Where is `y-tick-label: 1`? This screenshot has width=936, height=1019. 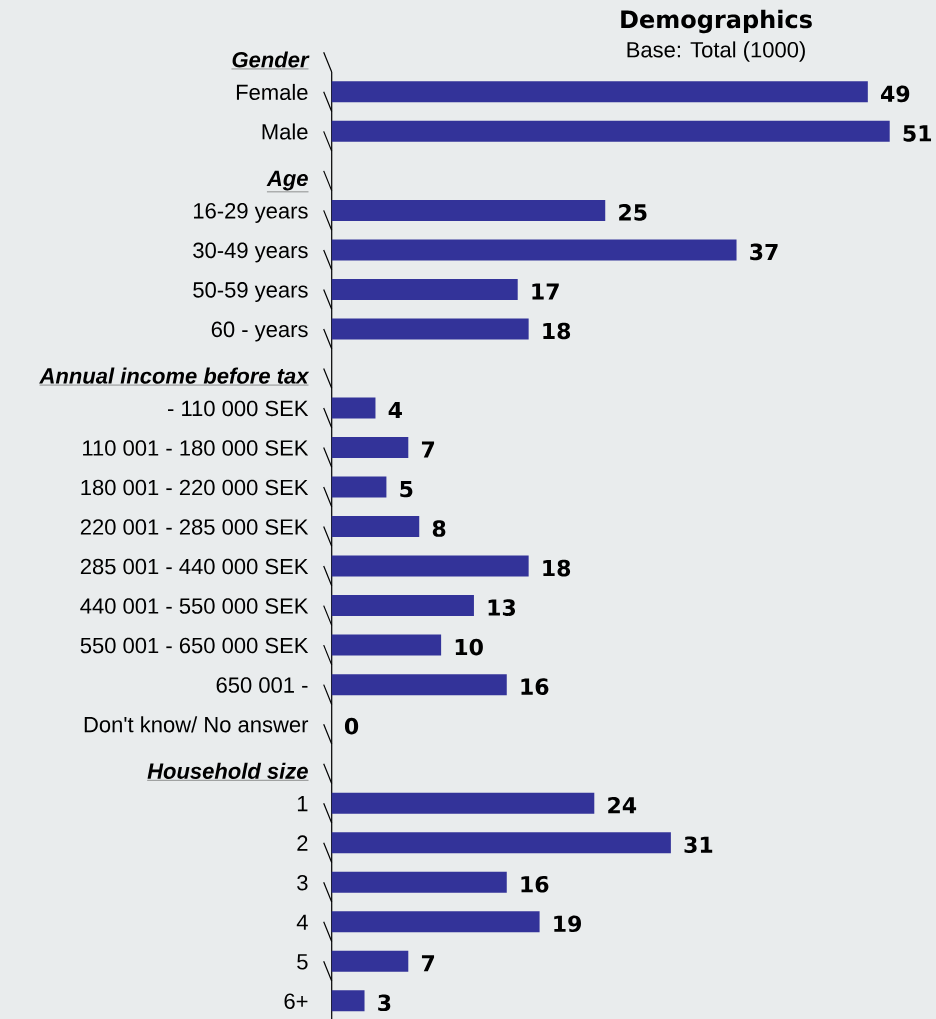
y-tick-label: 1 is located at coordinates (302, 804).